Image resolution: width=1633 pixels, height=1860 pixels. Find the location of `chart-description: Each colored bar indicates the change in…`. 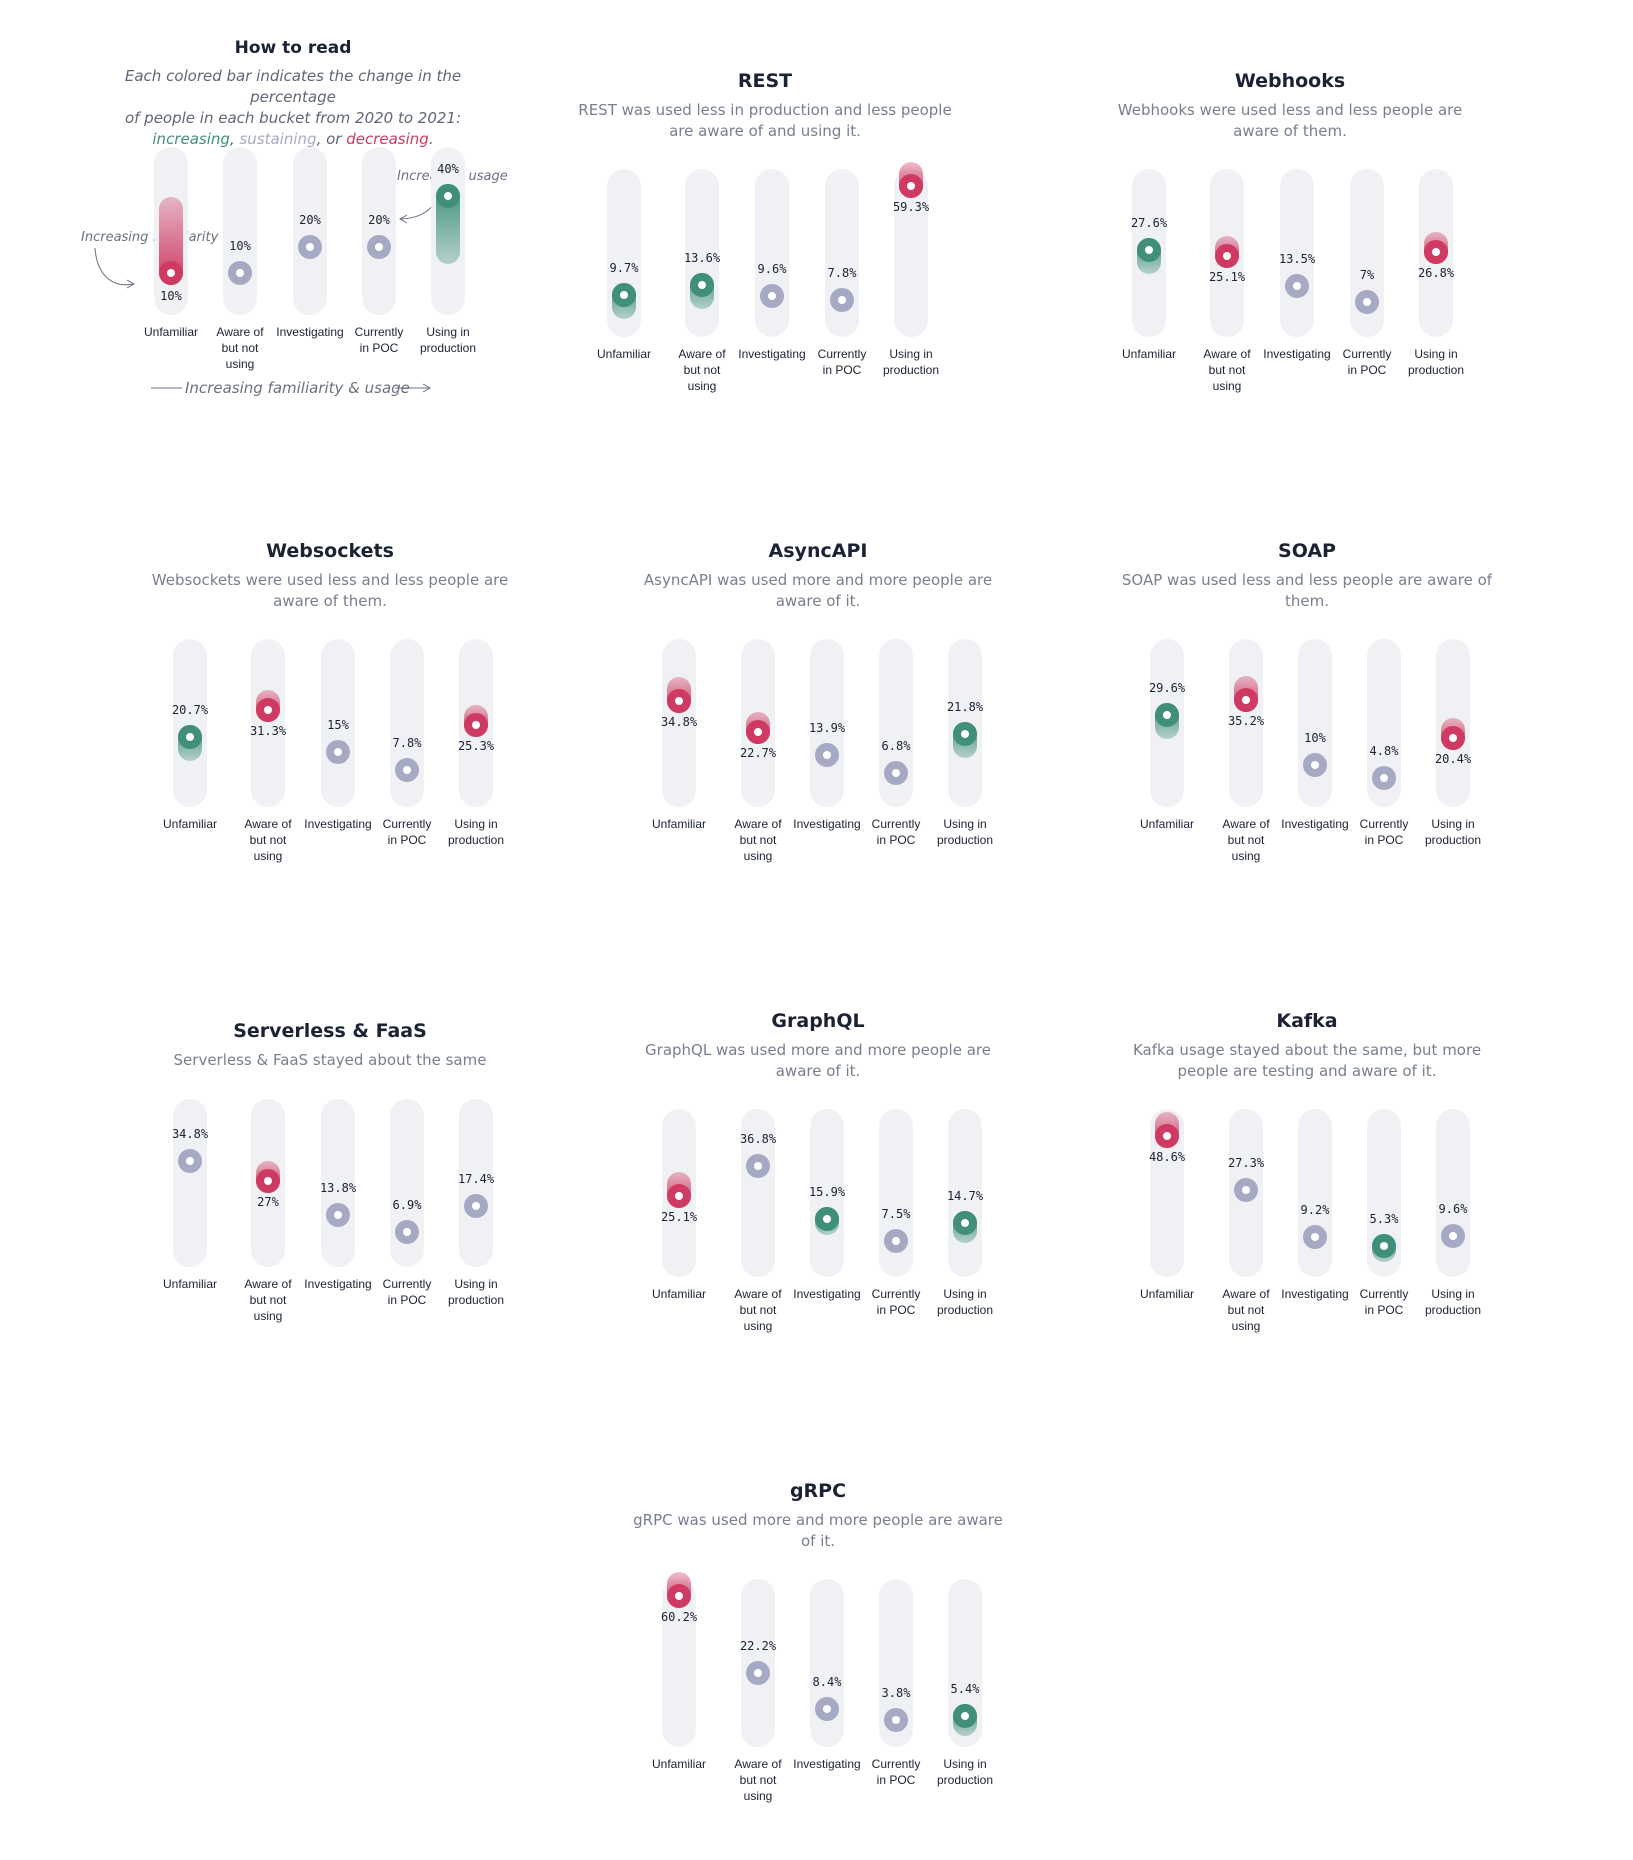

chart-description: Each colored bar indicates the change in… is located at coordinates (293, 108).